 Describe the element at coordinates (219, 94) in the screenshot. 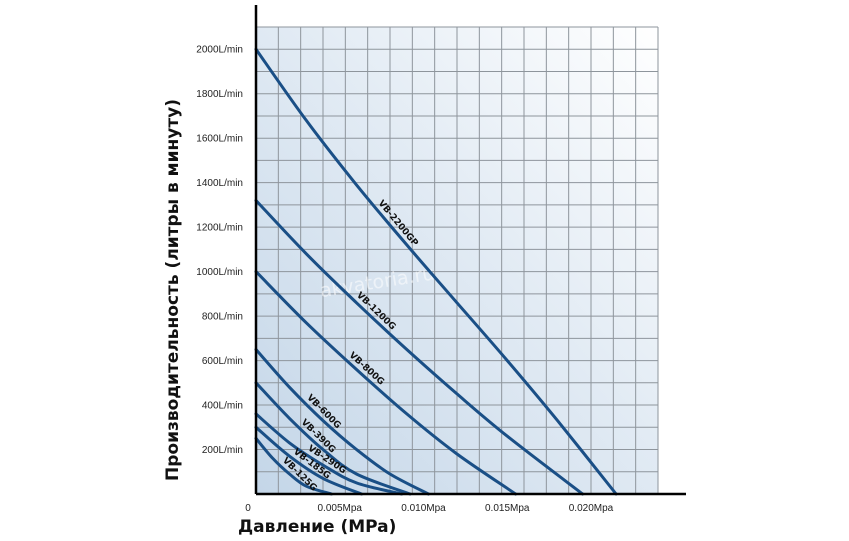

I see `y-tick-label: 1800L/min` at that location.